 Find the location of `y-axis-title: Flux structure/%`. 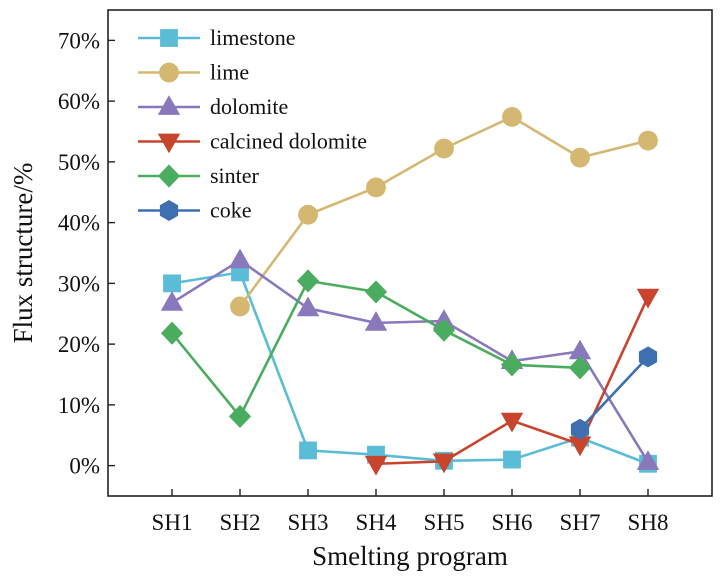

y-axis-title: Flux structure/% is located at coordinates (23, 253).